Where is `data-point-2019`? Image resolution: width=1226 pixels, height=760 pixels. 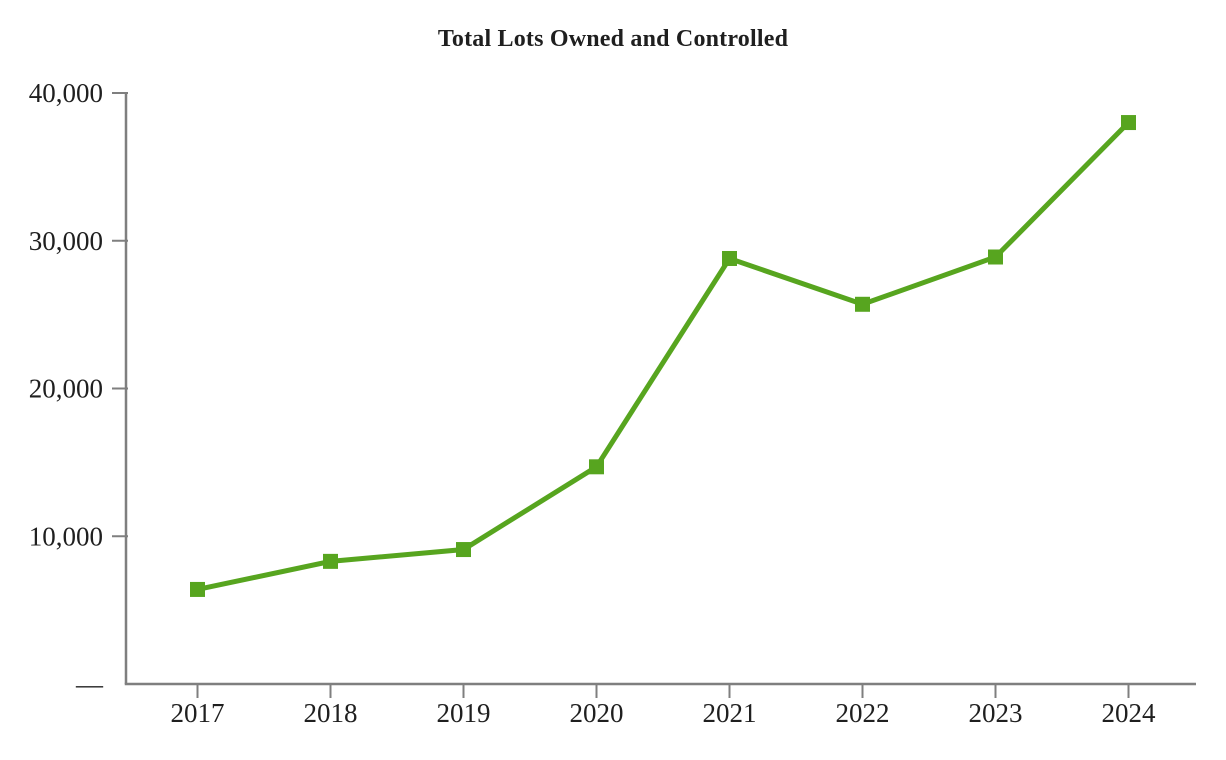 data-point-2019 is located at coordinates (463, 550).